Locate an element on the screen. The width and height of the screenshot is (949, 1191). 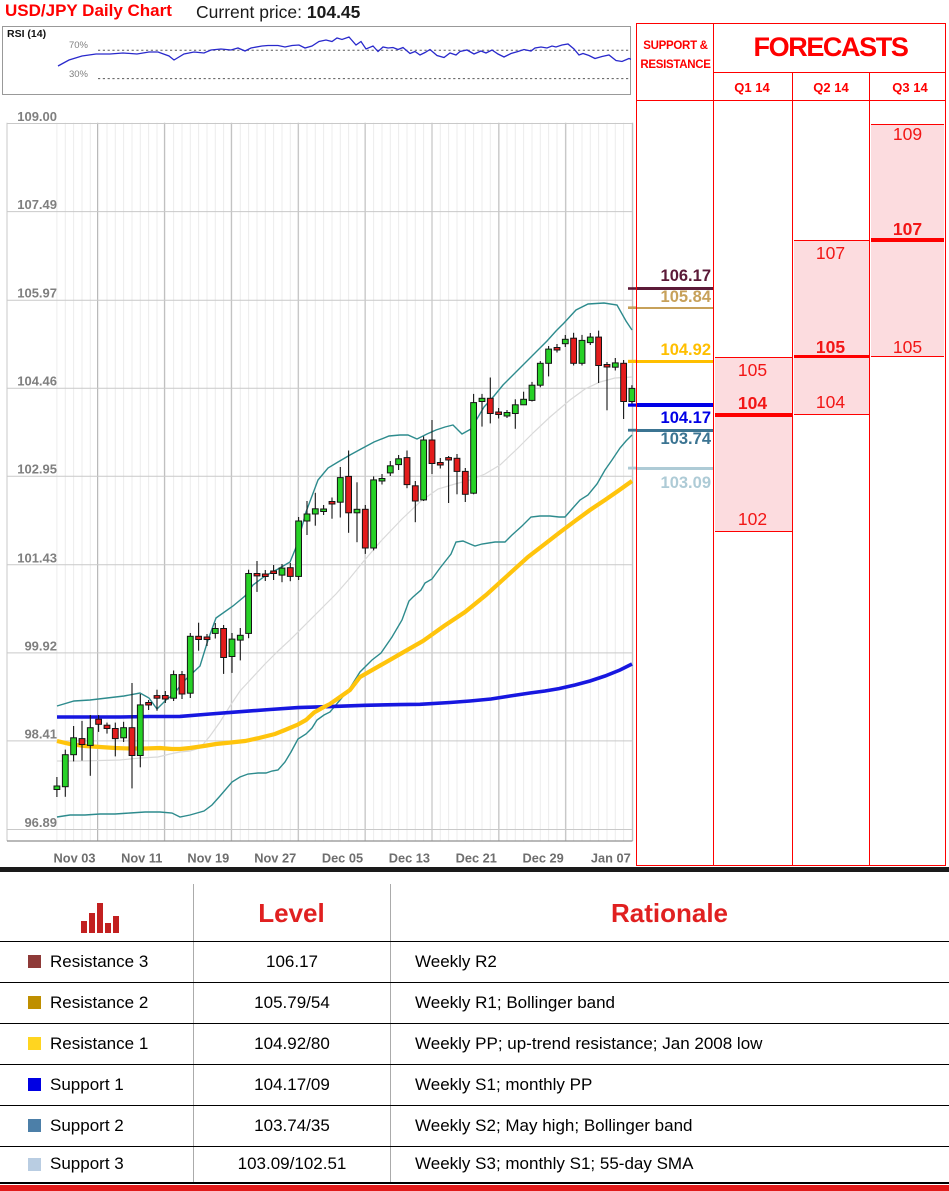
svg-text: Nov 03 is located at coordinates (75, 858).